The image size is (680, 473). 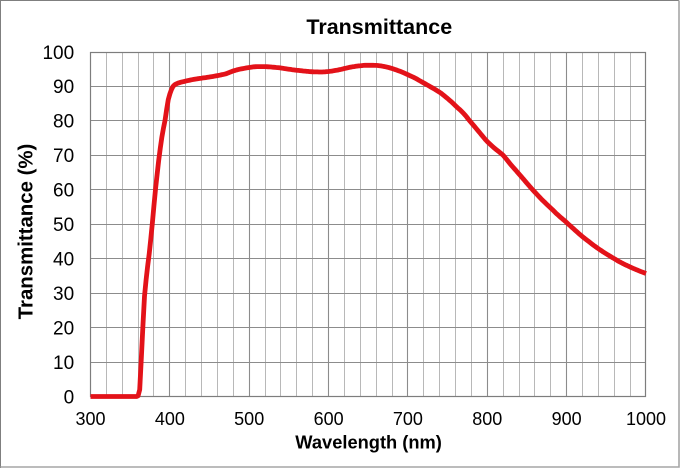 What do you see at coordinates (63, 156) in the screenshot?
I see `svg-text: 70` at bounding box center [63, 156].